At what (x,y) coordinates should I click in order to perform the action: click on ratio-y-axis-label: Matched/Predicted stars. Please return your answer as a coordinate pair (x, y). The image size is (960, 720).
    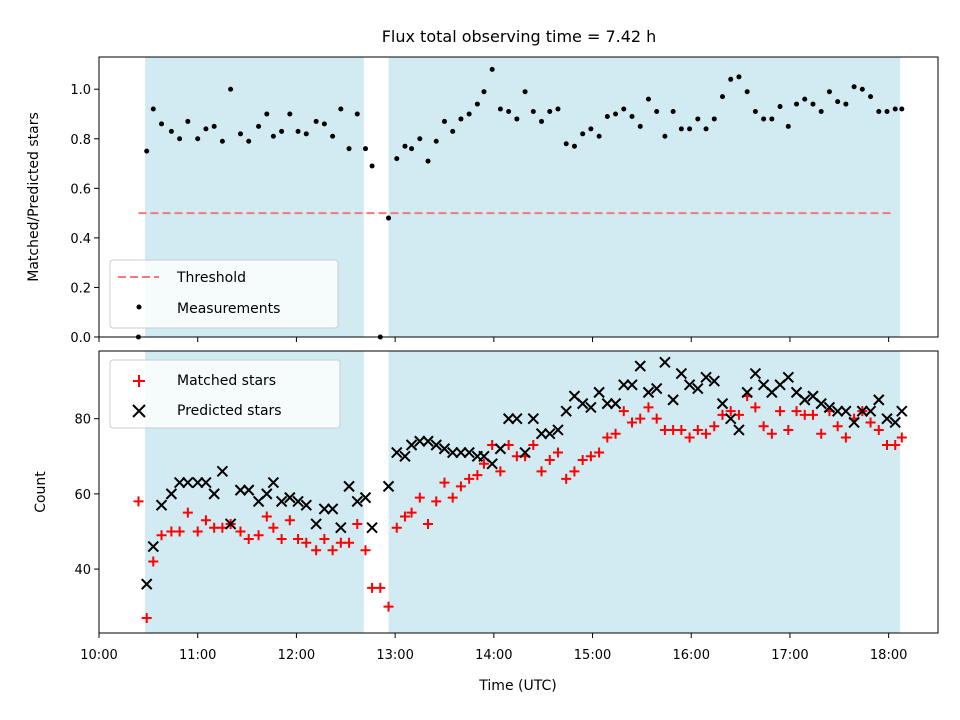
    Looking at the image, I should click on (34, 197).